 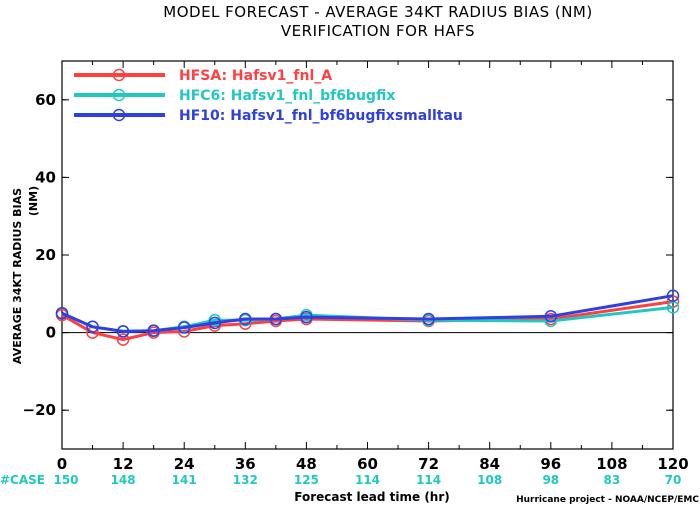 What do you see at coordinates (287, 96) in the screenshot?
I see `legend-label-2: HFC6: Hafsv1_fnl_bf6bugfix` at bounding box center [287, 96].